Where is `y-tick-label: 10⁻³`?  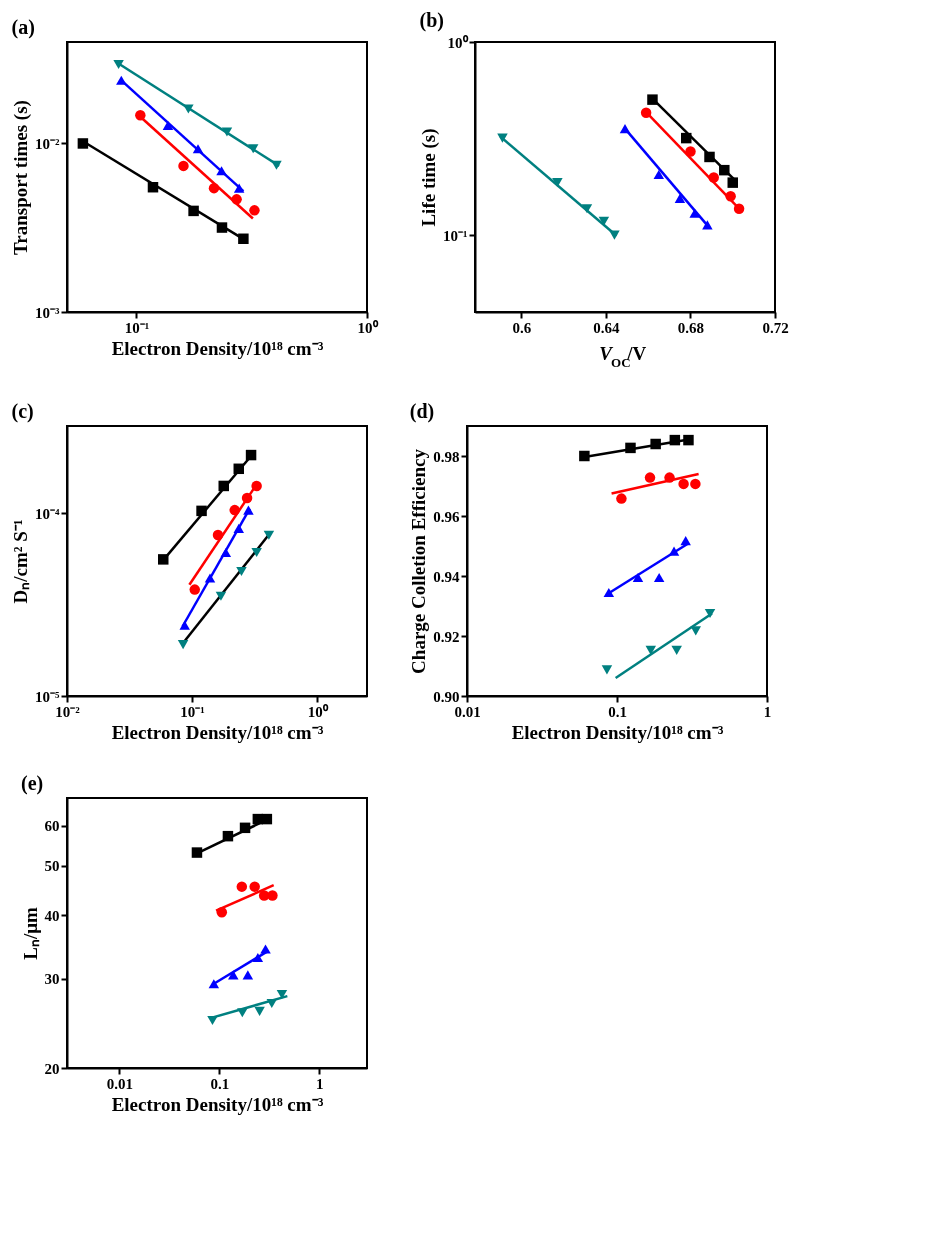 y-tick-label: 10⁻³ is located at coordinates (47, 312).